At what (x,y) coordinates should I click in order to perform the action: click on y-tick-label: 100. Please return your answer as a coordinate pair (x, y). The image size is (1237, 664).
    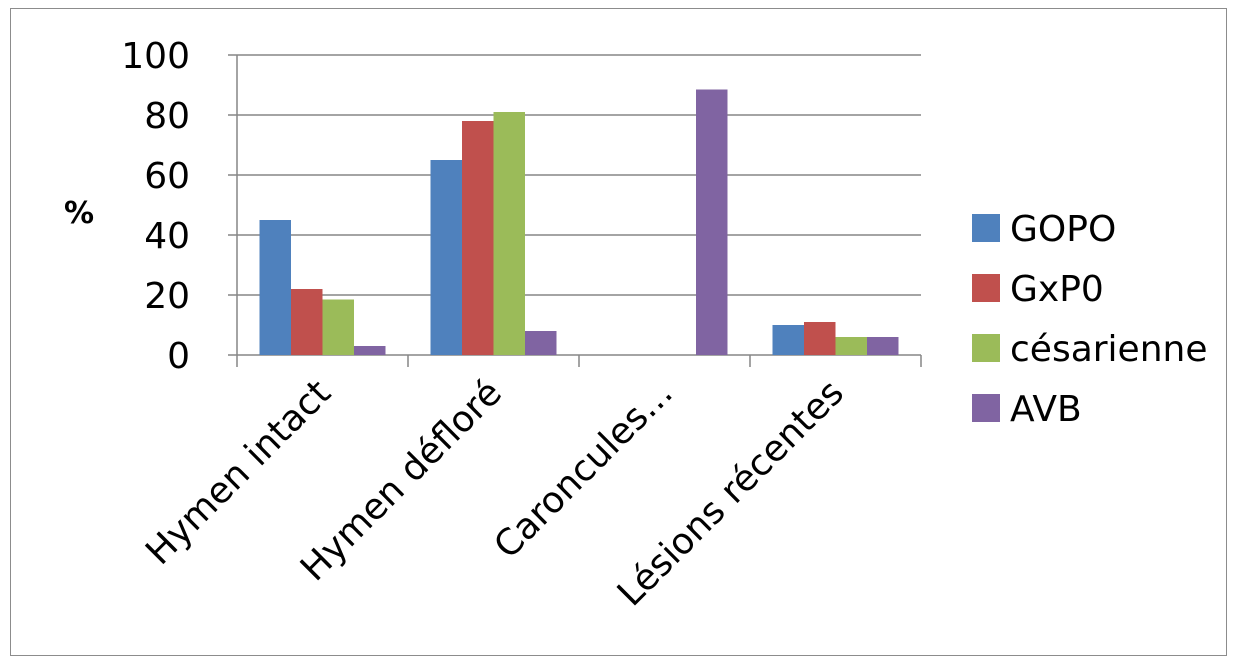
    Looking at the image, I should click on (155, 56).